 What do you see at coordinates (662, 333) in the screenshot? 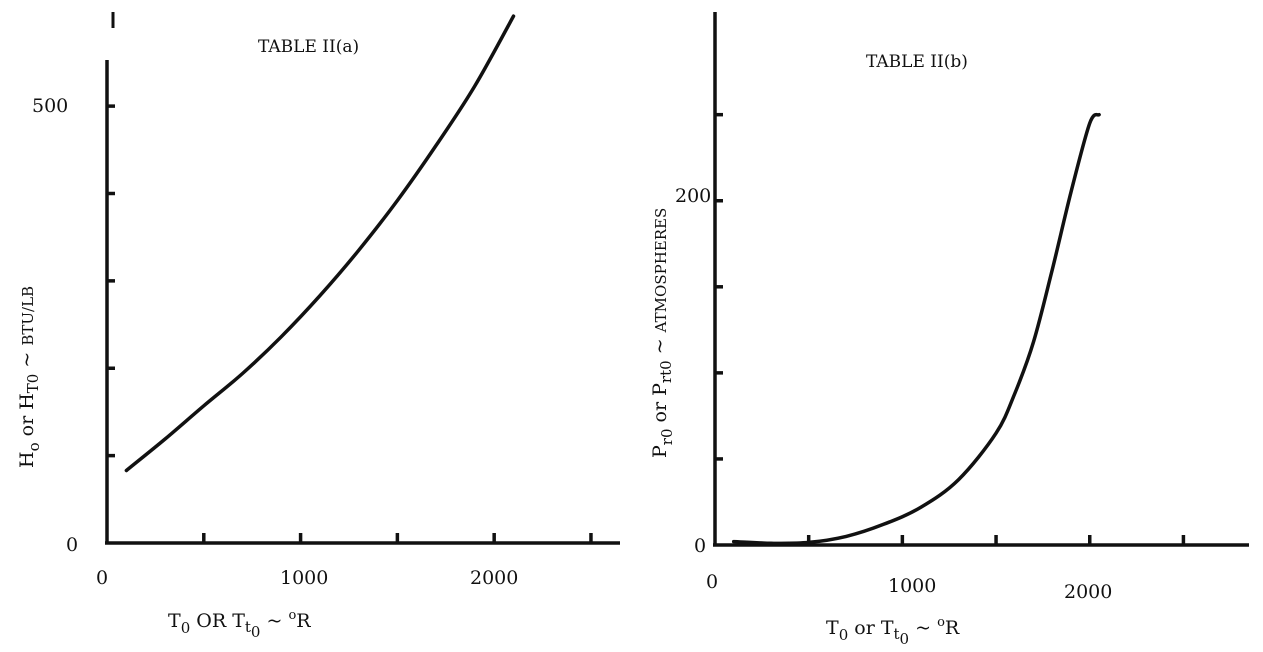
I see `chart-b-y-axis-label: Pr0 or Prt0 ~ ATMOSPHERES` at bounding box center [662, 333].